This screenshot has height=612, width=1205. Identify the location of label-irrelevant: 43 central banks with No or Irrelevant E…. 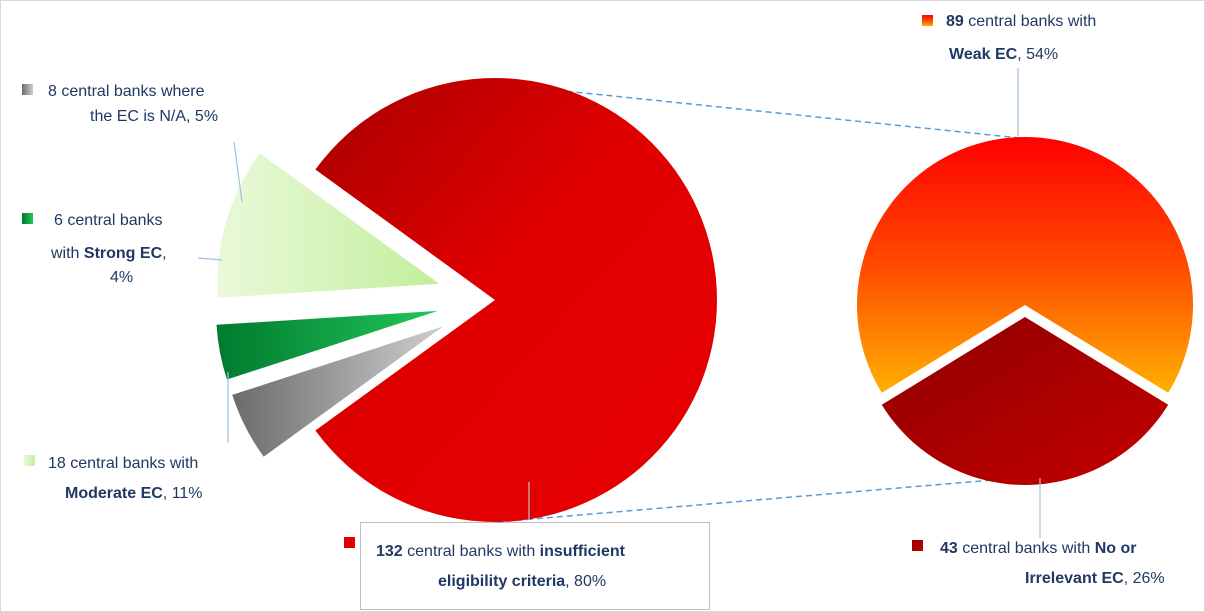
(1052, 563).